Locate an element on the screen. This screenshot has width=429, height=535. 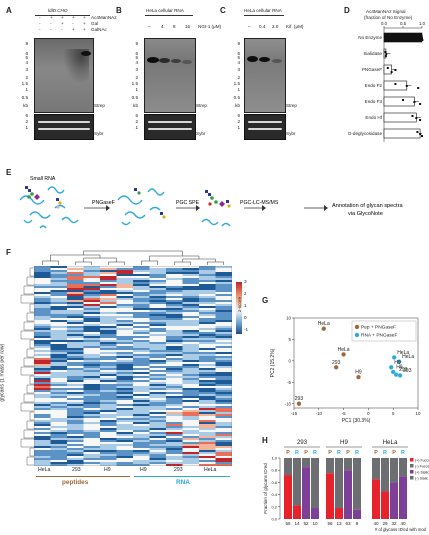
panel-f-ylabel: glycans (1 mass per row) is located at coordinates (3, 372).